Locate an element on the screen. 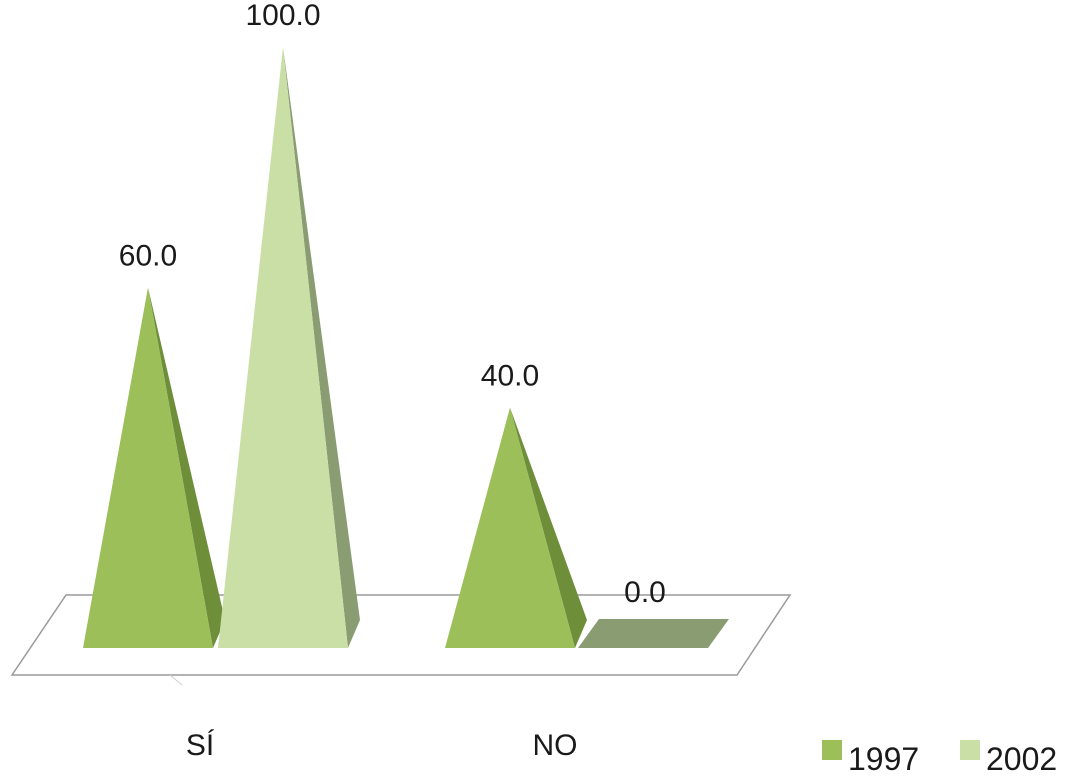 Image resolution: width=1069 pixels, height=779 pixels. legend-swatch-2002 is located at coordinates (970, 750).